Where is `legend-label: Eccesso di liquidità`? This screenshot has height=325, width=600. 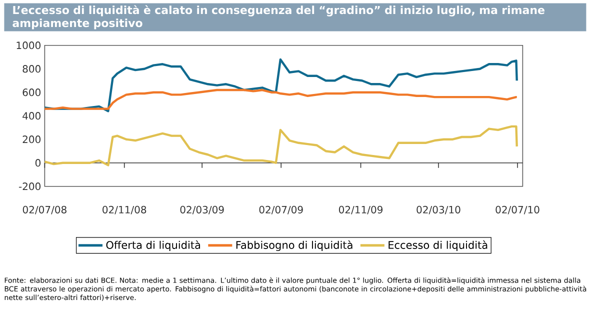 legend-label: Eccesso di liquidità is located at coordinates (438, 245).